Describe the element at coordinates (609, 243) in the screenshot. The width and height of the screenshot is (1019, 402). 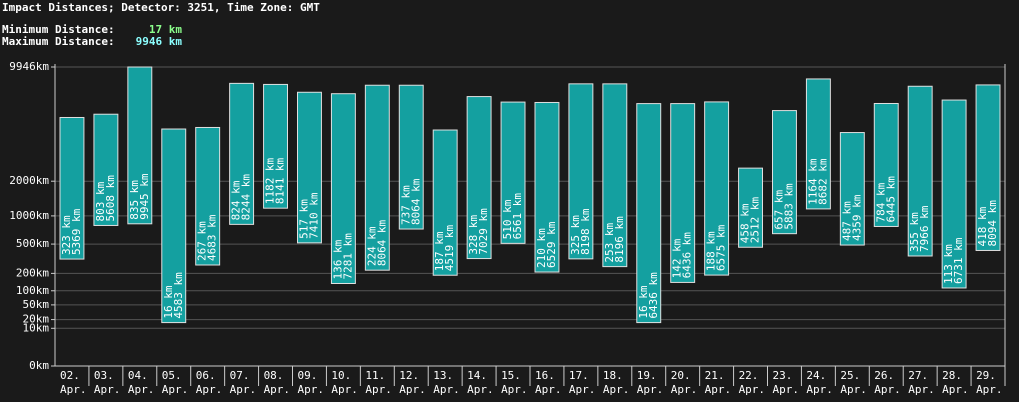
I see `min-label: 253 km` at that location.